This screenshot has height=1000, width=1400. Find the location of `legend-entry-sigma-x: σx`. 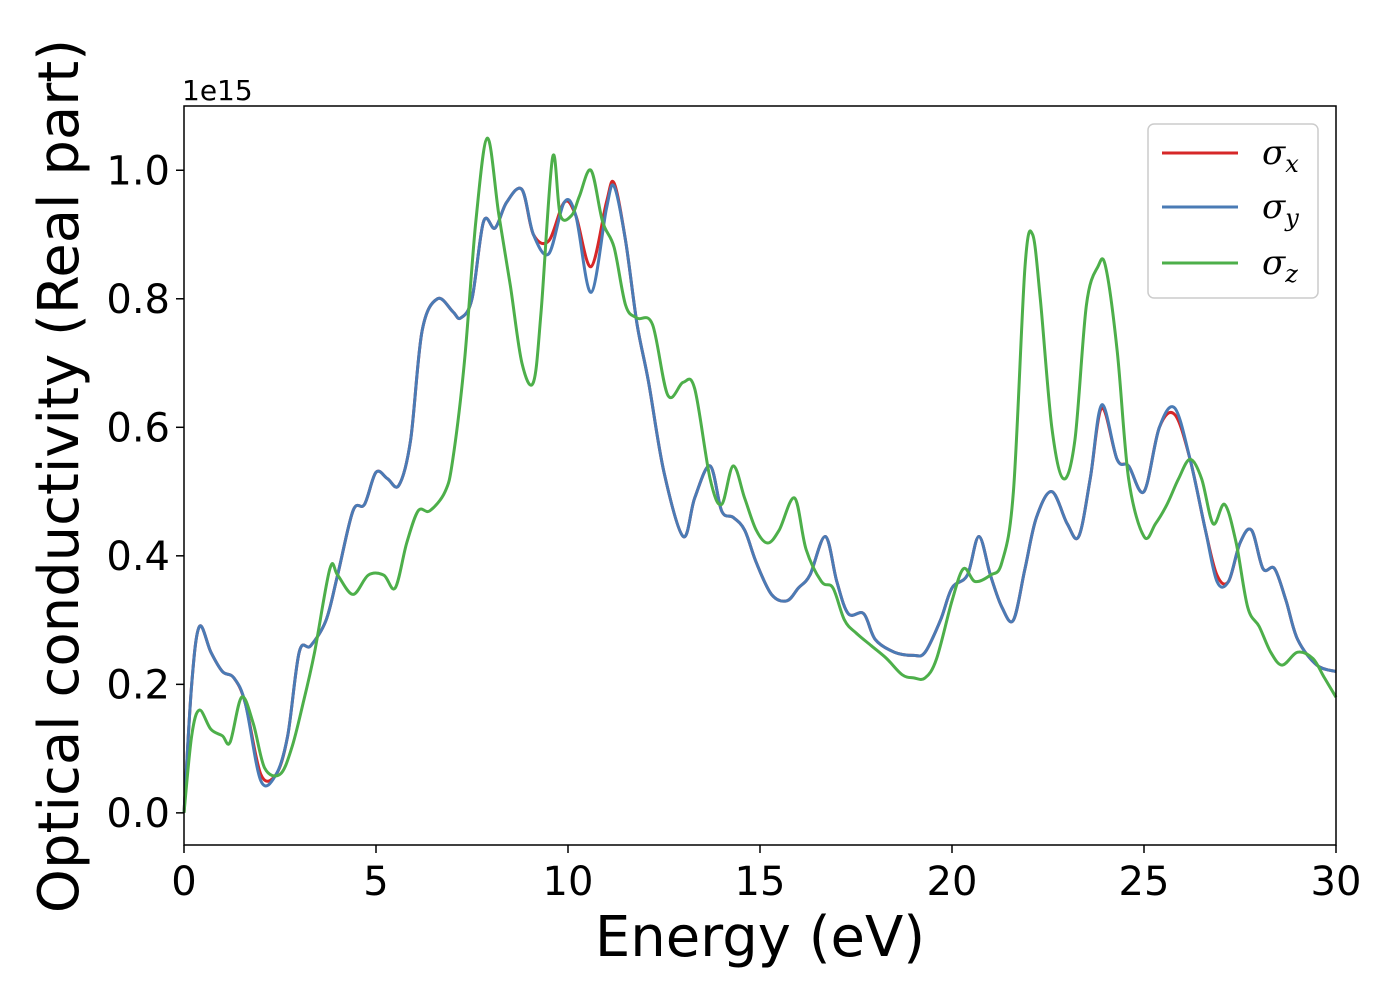

legend-entry-sigma-x: σx is located at coordinates (1280, 155).